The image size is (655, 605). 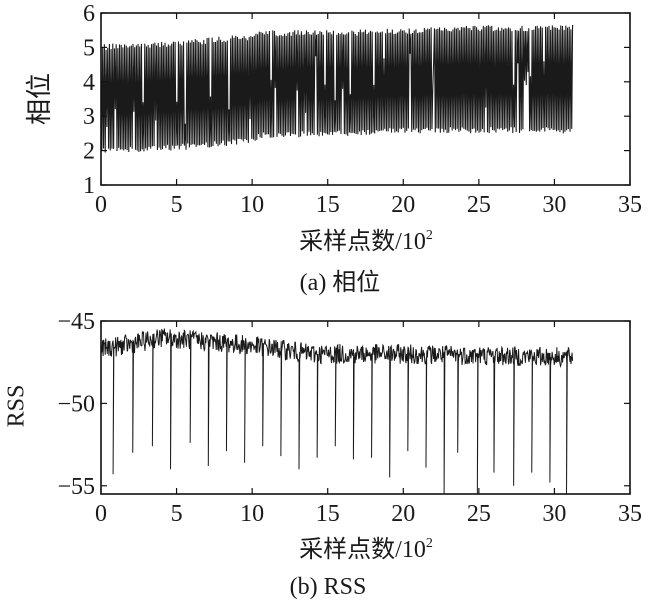 I want to click on rss-x-axis-label: 采样点数/102, so click(x=366, y=549).